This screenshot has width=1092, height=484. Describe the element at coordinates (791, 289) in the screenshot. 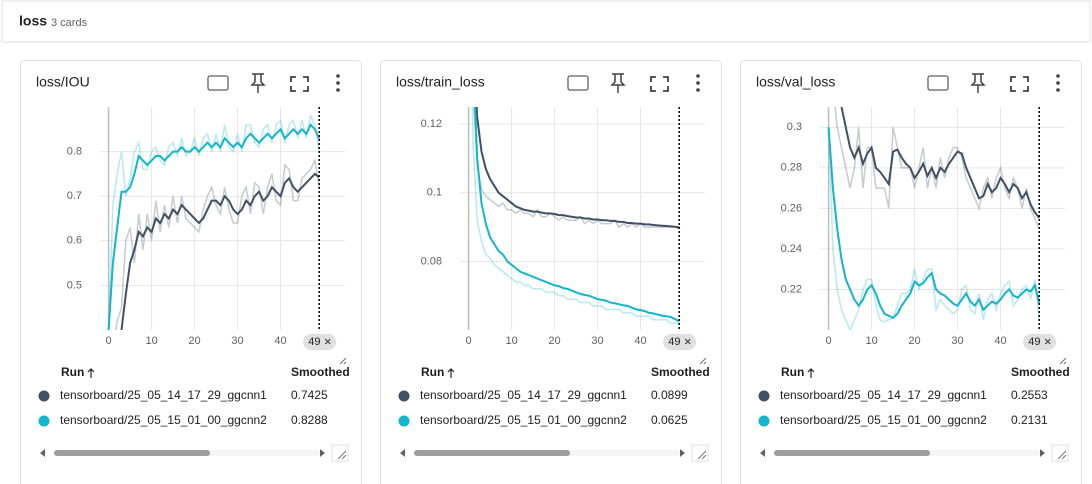

I see `y-tick-label: 0.22` at that location.